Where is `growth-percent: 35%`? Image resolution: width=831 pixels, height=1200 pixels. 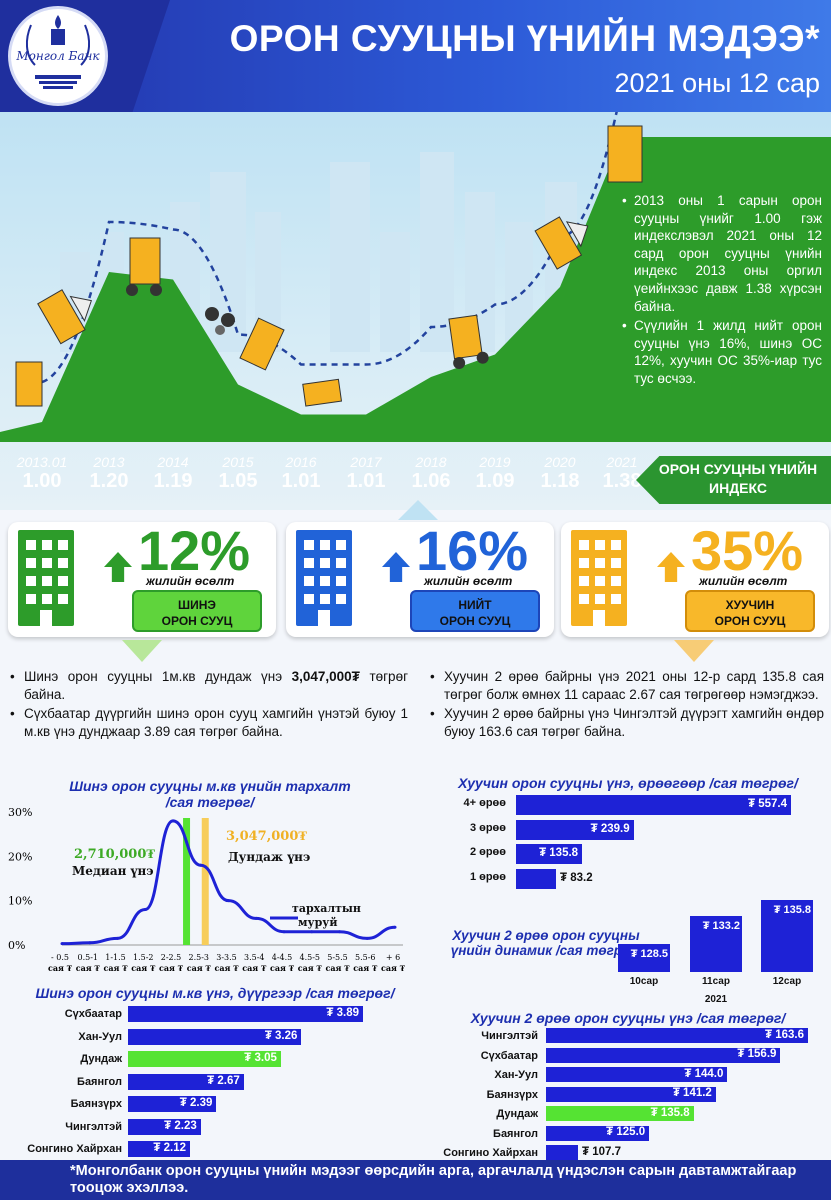 growth-percent: 35% is located at coordinates (747, 550).